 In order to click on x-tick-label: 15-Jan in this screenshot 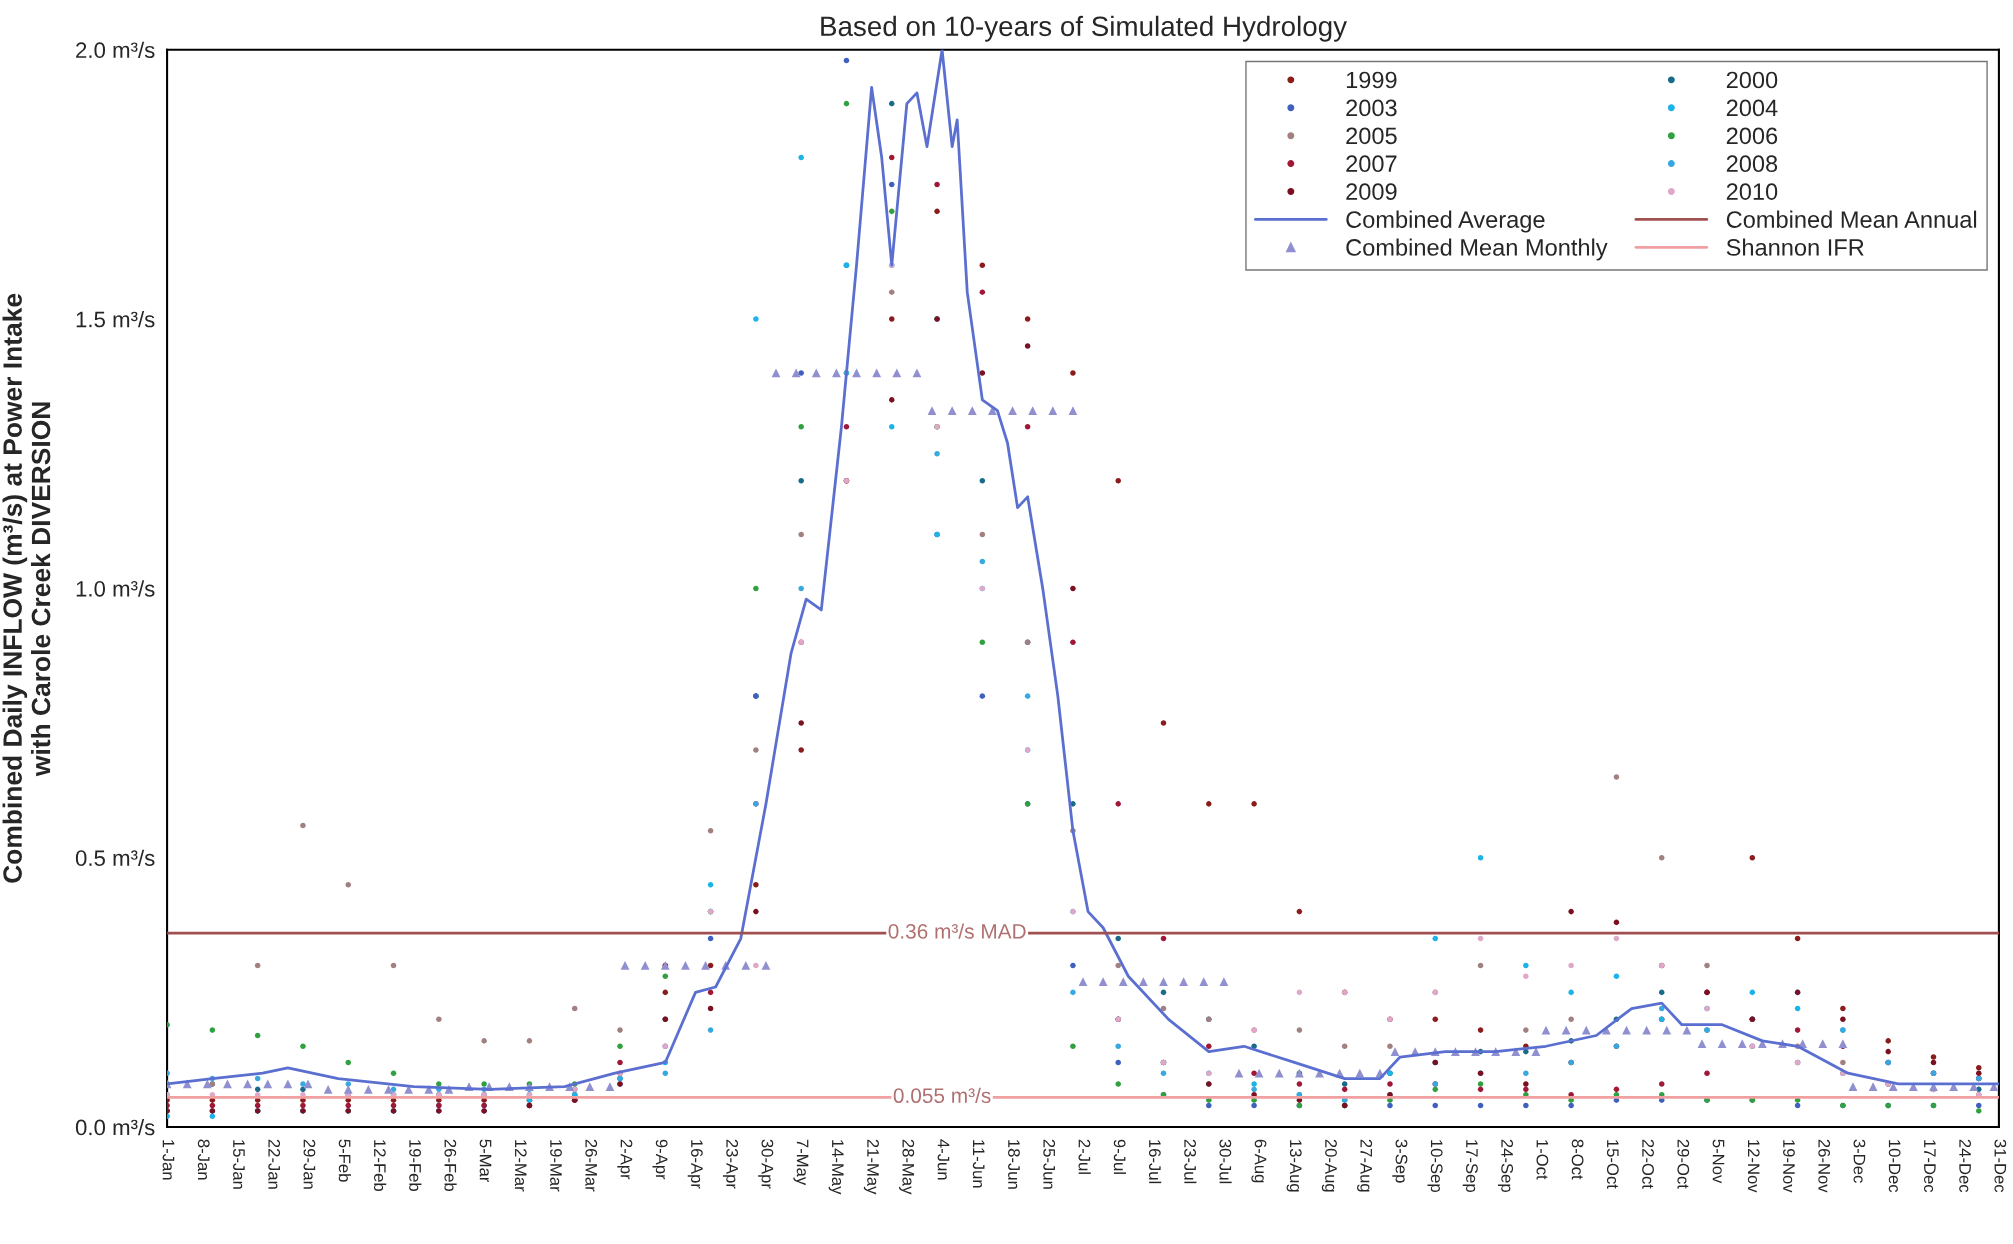, I will do `click(239, 1164)`.